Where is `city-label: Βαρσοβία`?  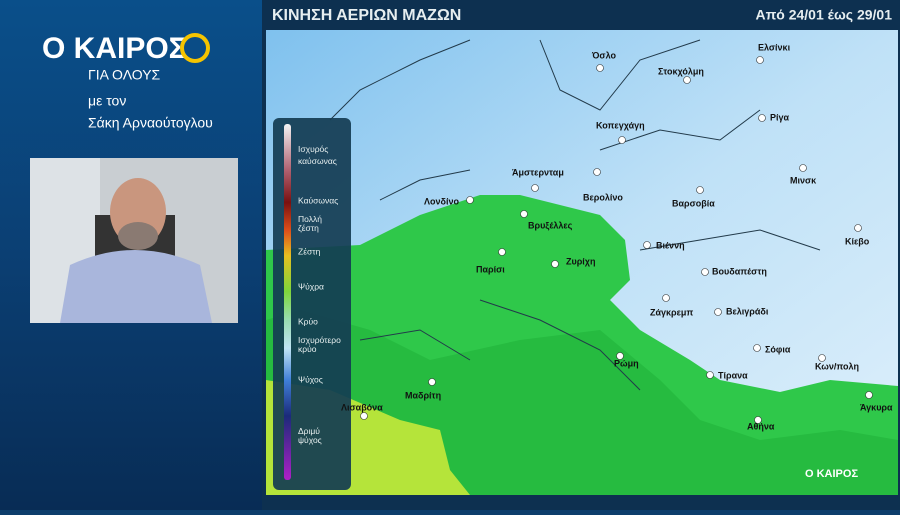
city-label: Βαρσοβία is located at coordinates (693, 203).